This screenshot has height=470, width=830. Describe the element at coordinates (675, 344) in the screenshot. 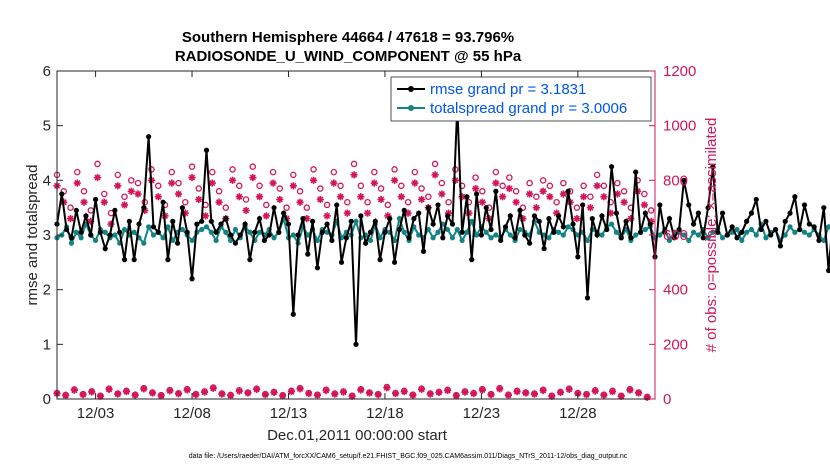

I see `y-right-tick-label: 200` at that location.